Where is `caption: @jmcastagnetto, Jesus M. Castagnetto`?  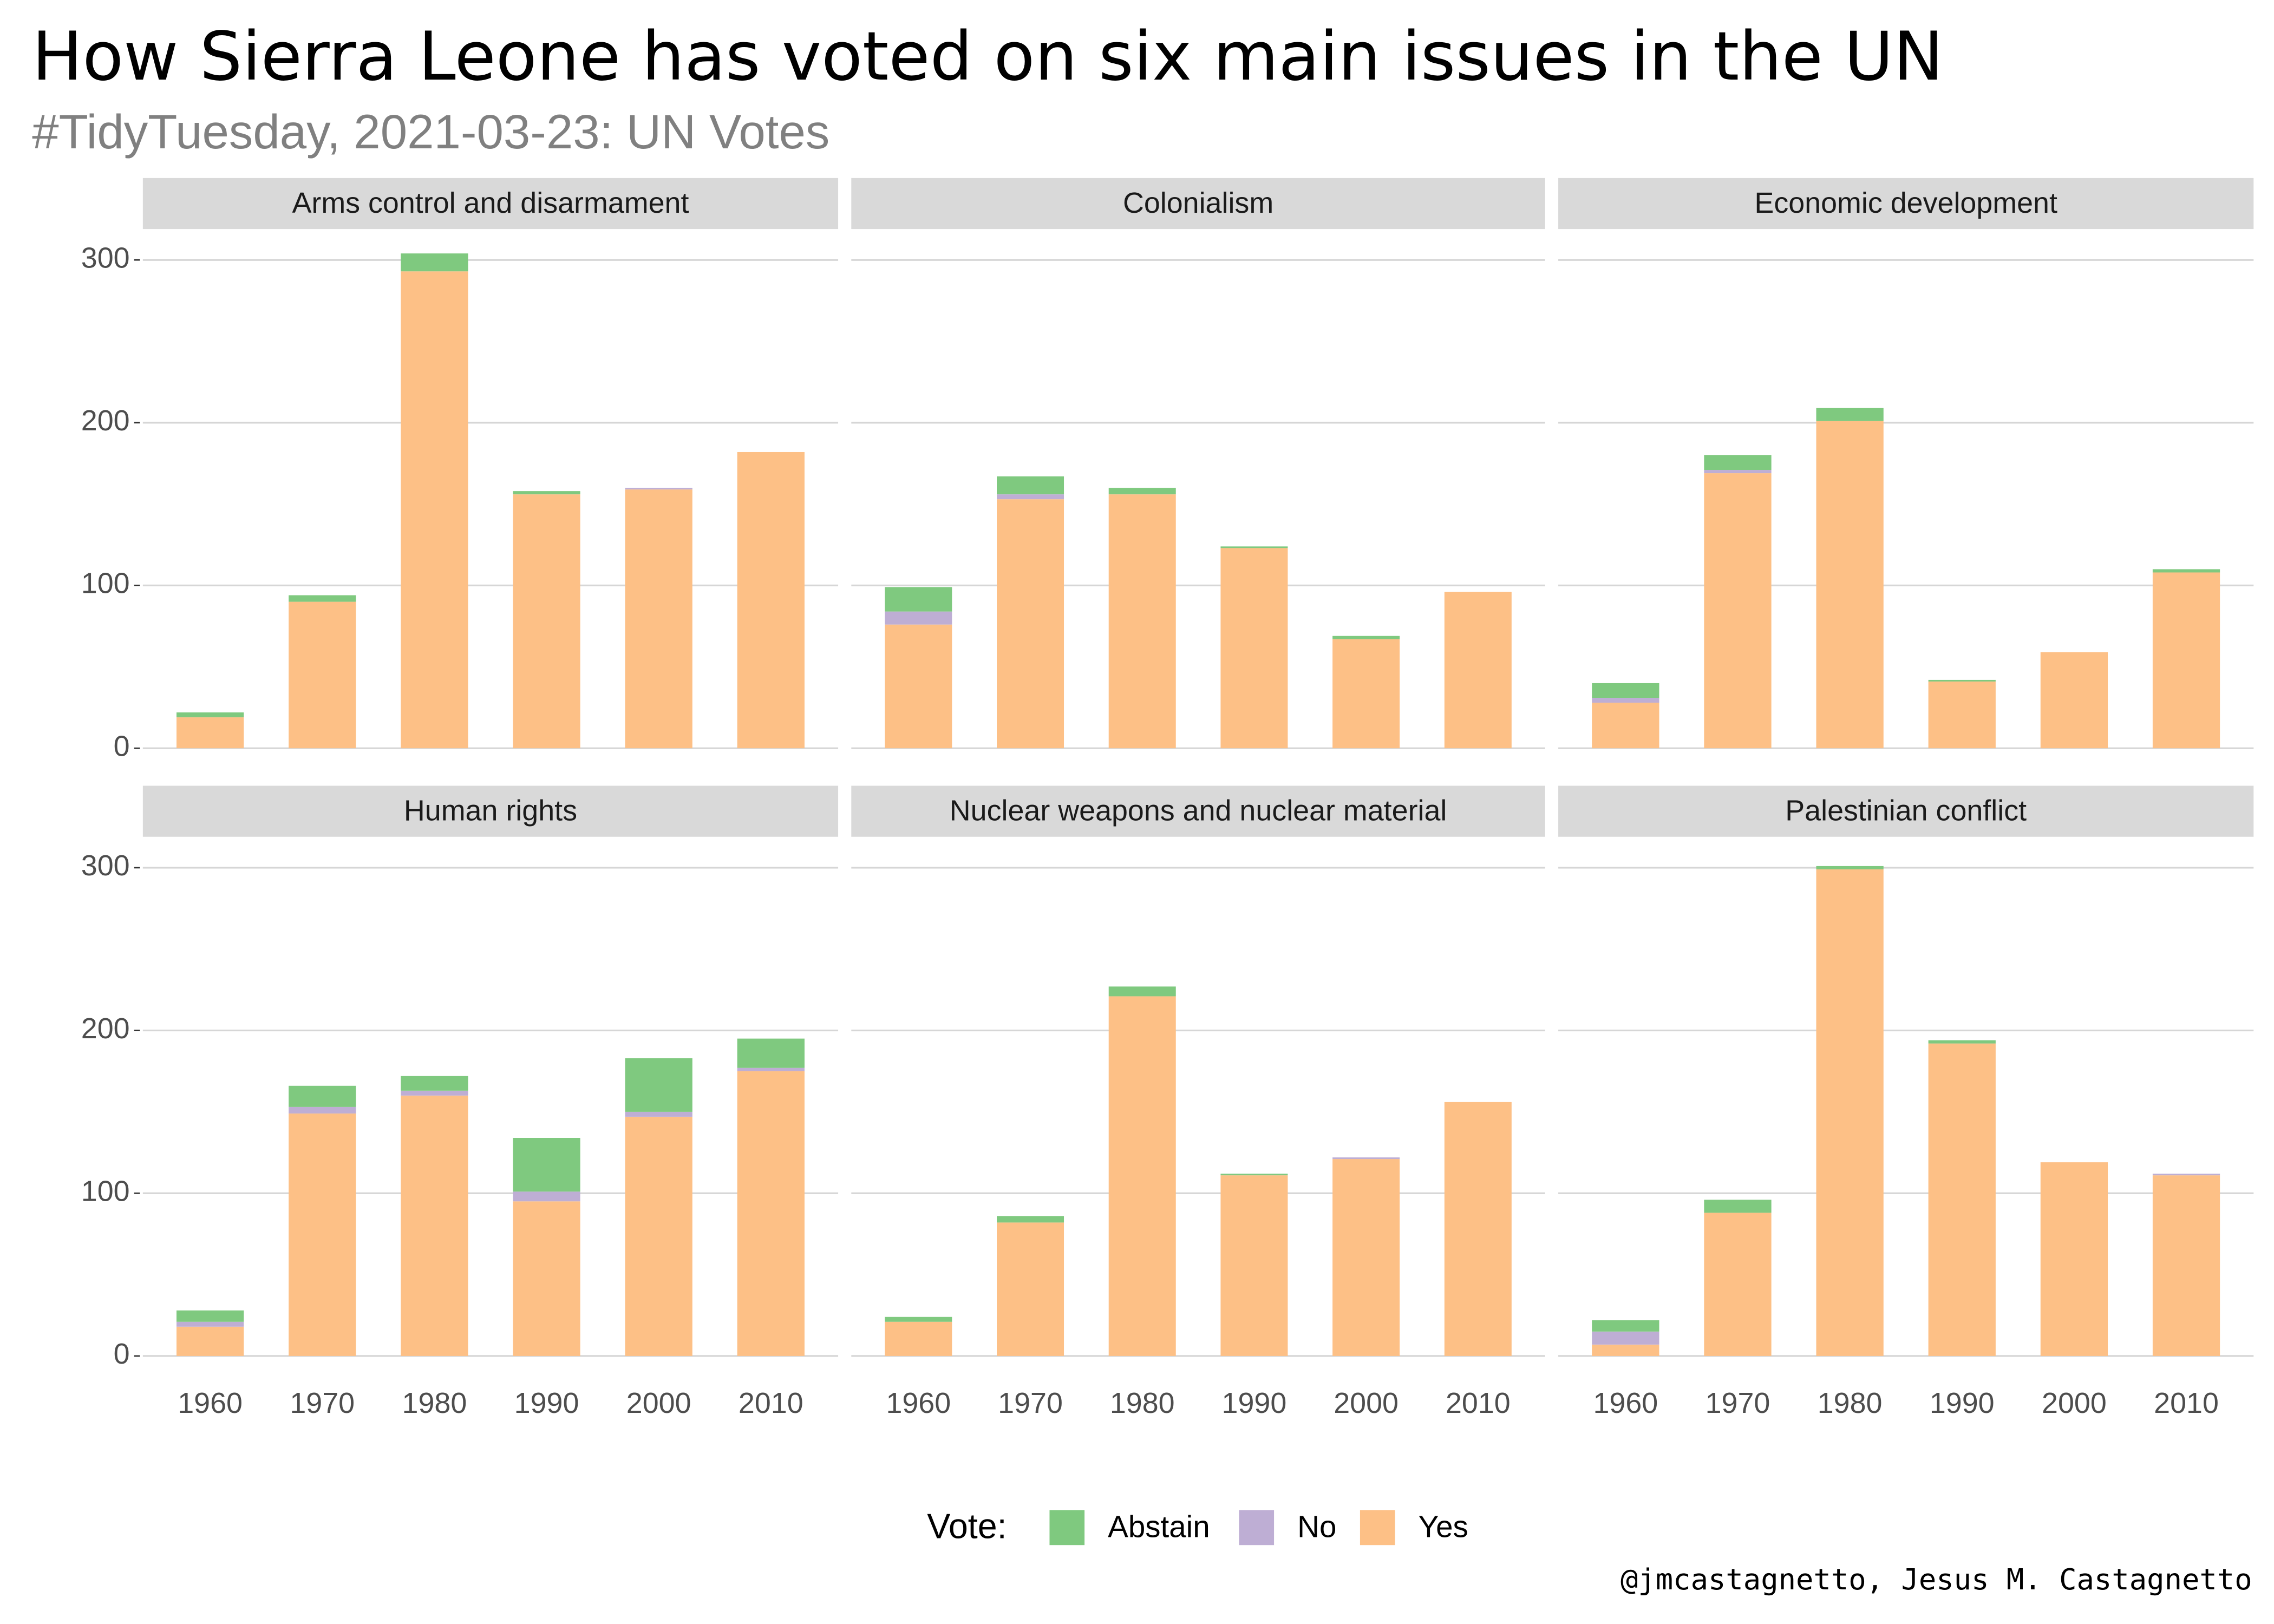 caption: @jmcastagnetto, Jesus M. Castagnetto is located at coordinates (1936, 1579).